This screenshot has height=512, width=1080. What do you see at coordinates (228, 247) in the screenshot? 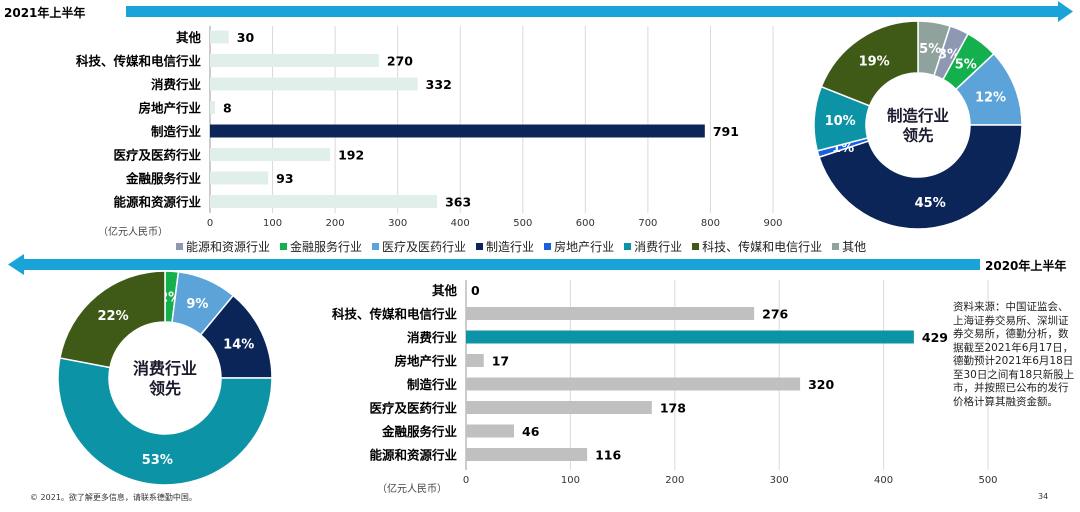
I see `legend-label: 能源和资源行业` at bounding box center [228, 247].